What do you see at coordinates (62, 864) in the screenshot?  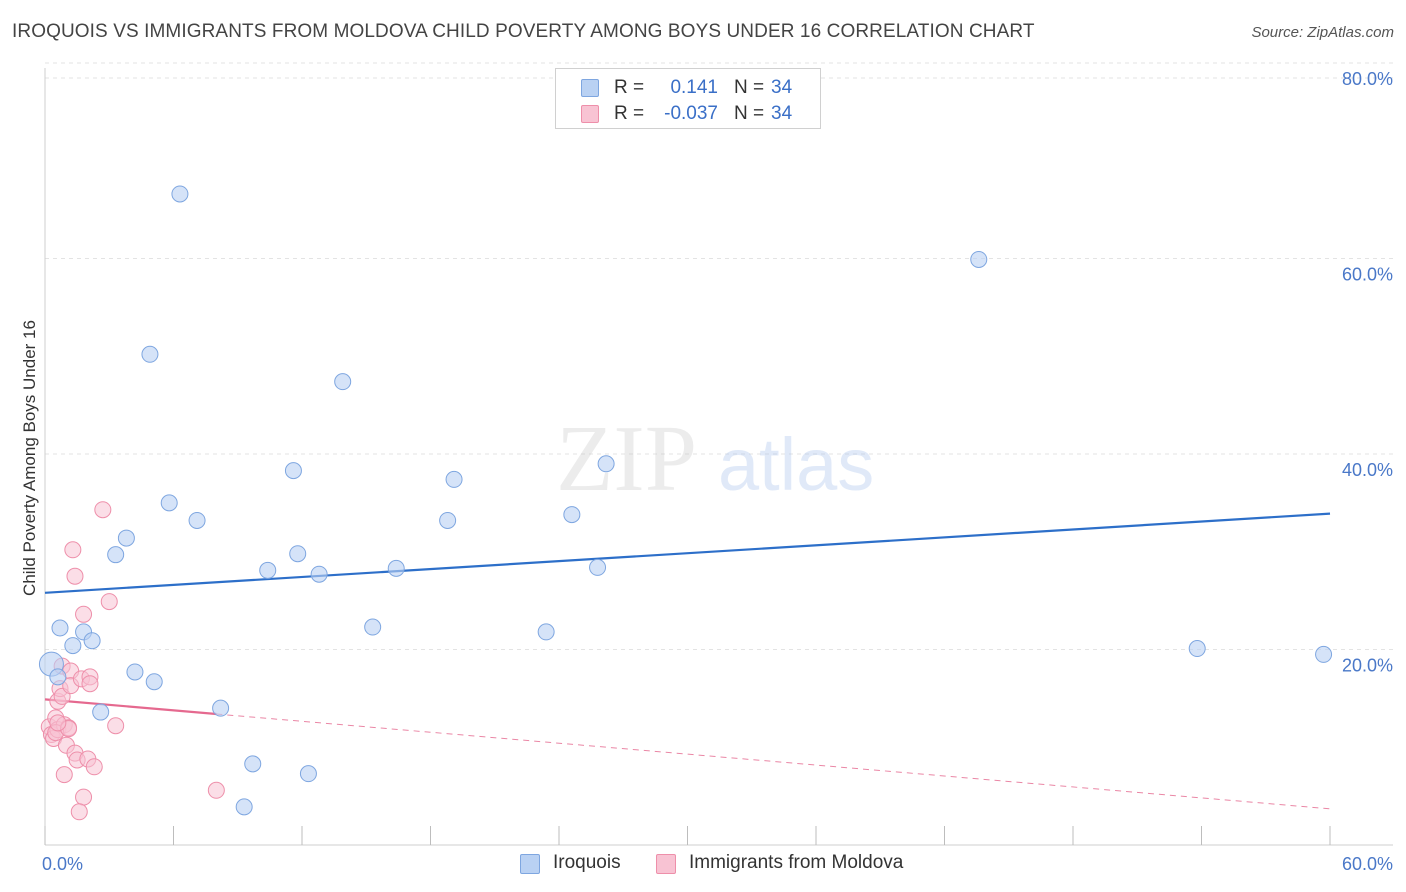 I see `x-tick-label-min: 0.0%` at bounding box center [62, 864].